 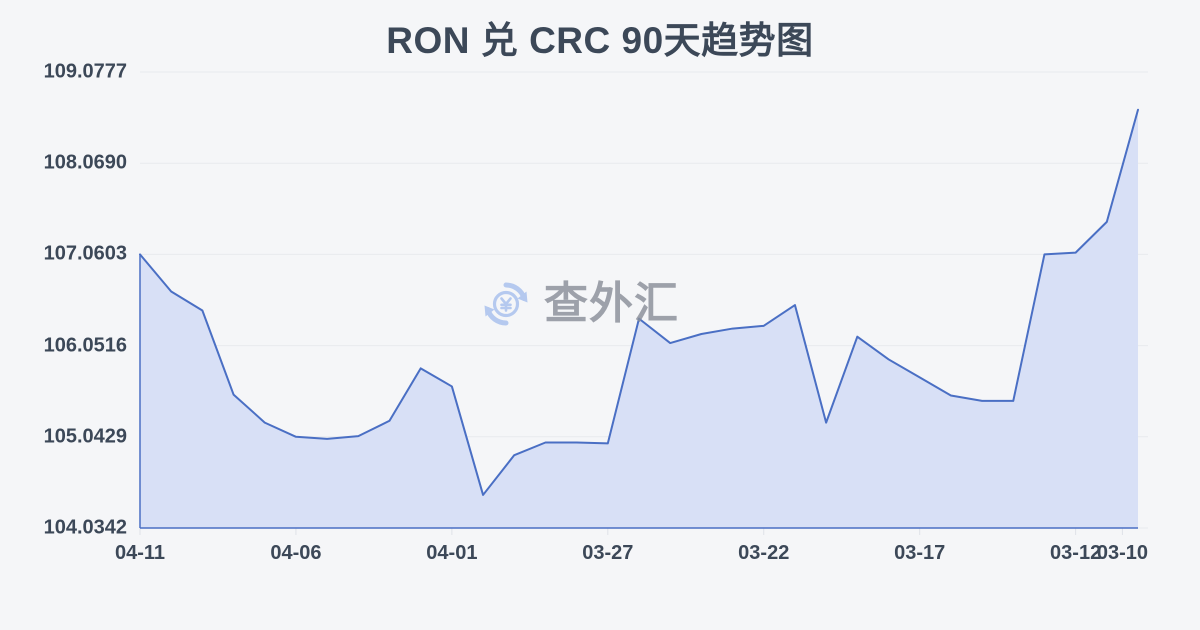 What do you see at coordinates (631, 531) in the screenshot?
I see `x-tick-marks` at bounding box center [631, 531].